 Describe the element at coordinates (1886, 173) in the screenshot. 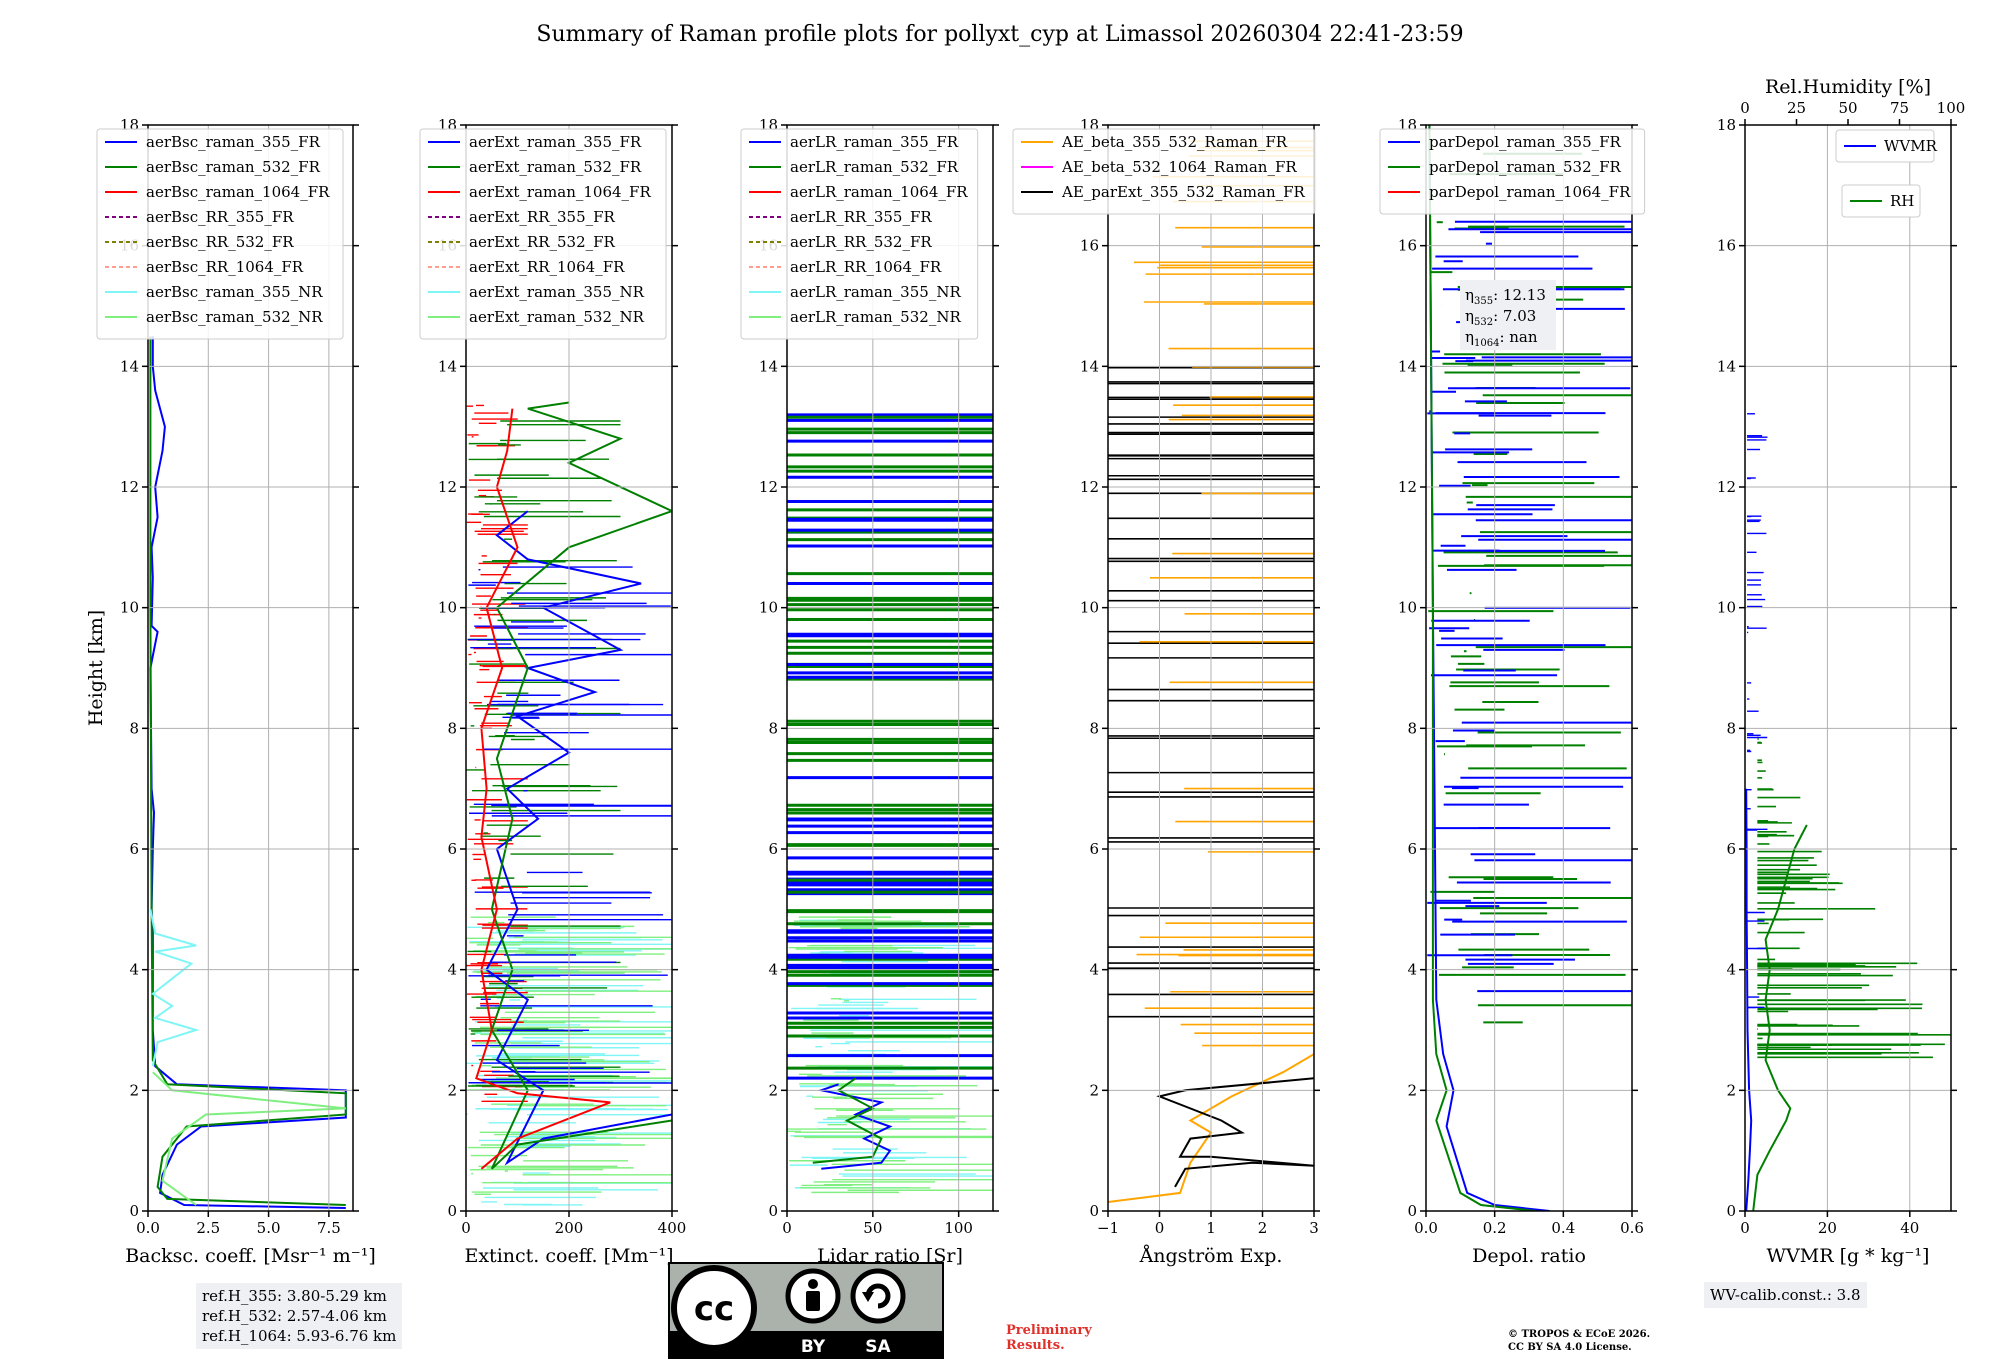

I see `legend: WVMR RH` at that location.